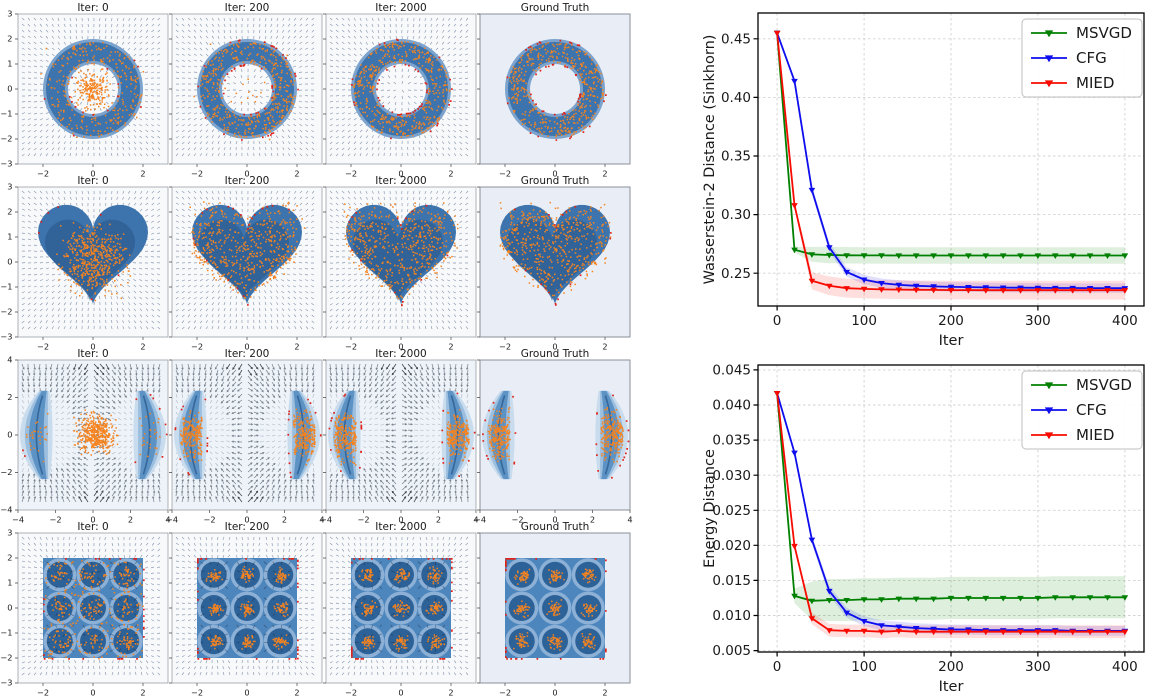 The width and height of the screenshot is (1155, 699). What do you see at coordinates (1049, 386) in the screenshot?
I see `legend-marker-msvgd` at bounding box center [1049, 386].